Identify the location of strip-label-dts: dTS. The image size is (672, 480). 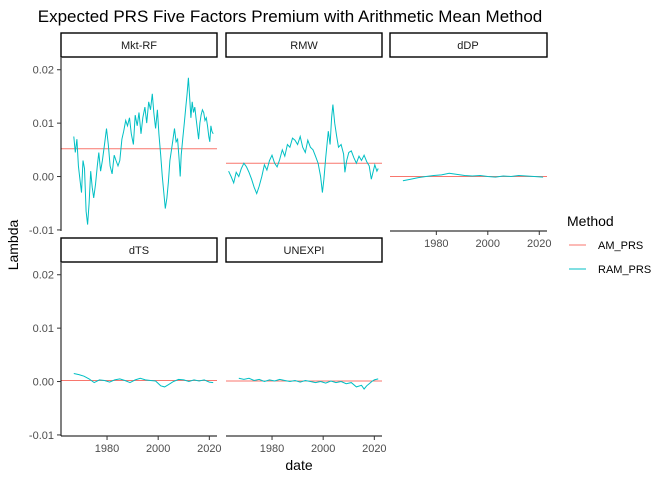
(139, 251).